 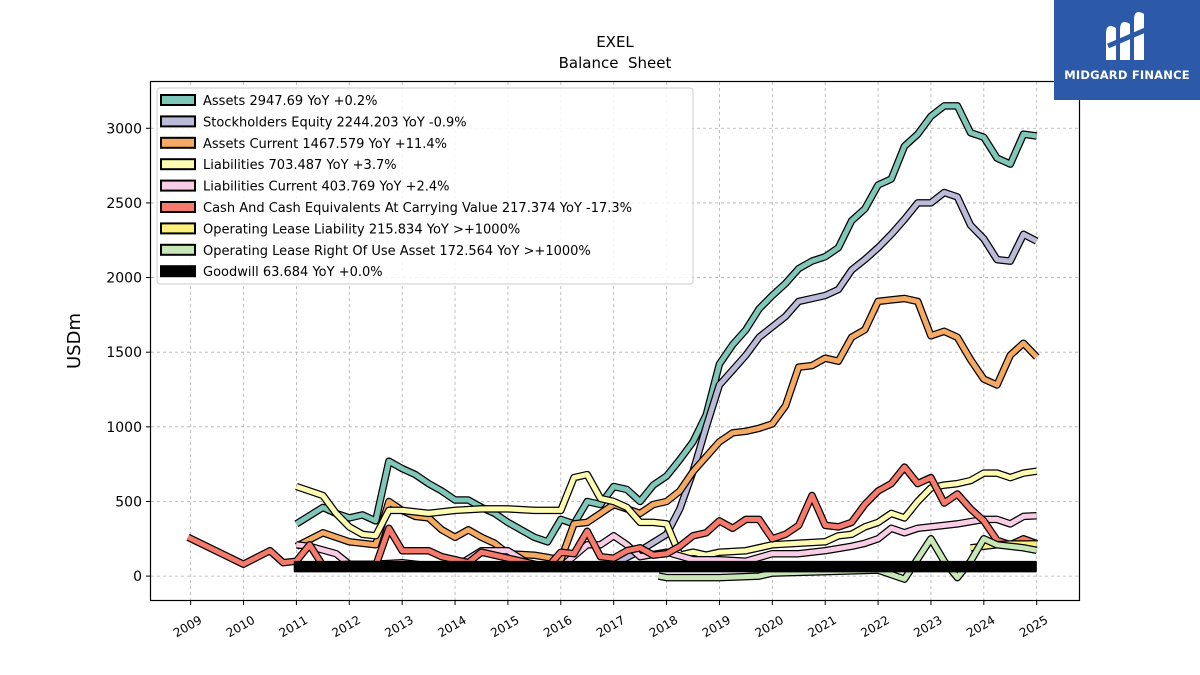 I want to click on y-tick-label: 500, so click(x=128, y=502).